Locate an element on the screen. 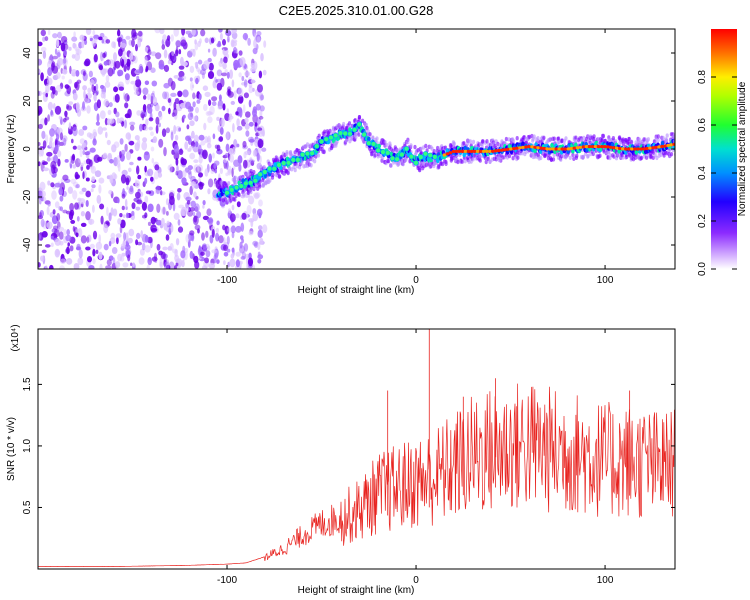 Image resolution: width=750 pixels, height=600 pixels. ridge-point is located at coordinates (369, 139).